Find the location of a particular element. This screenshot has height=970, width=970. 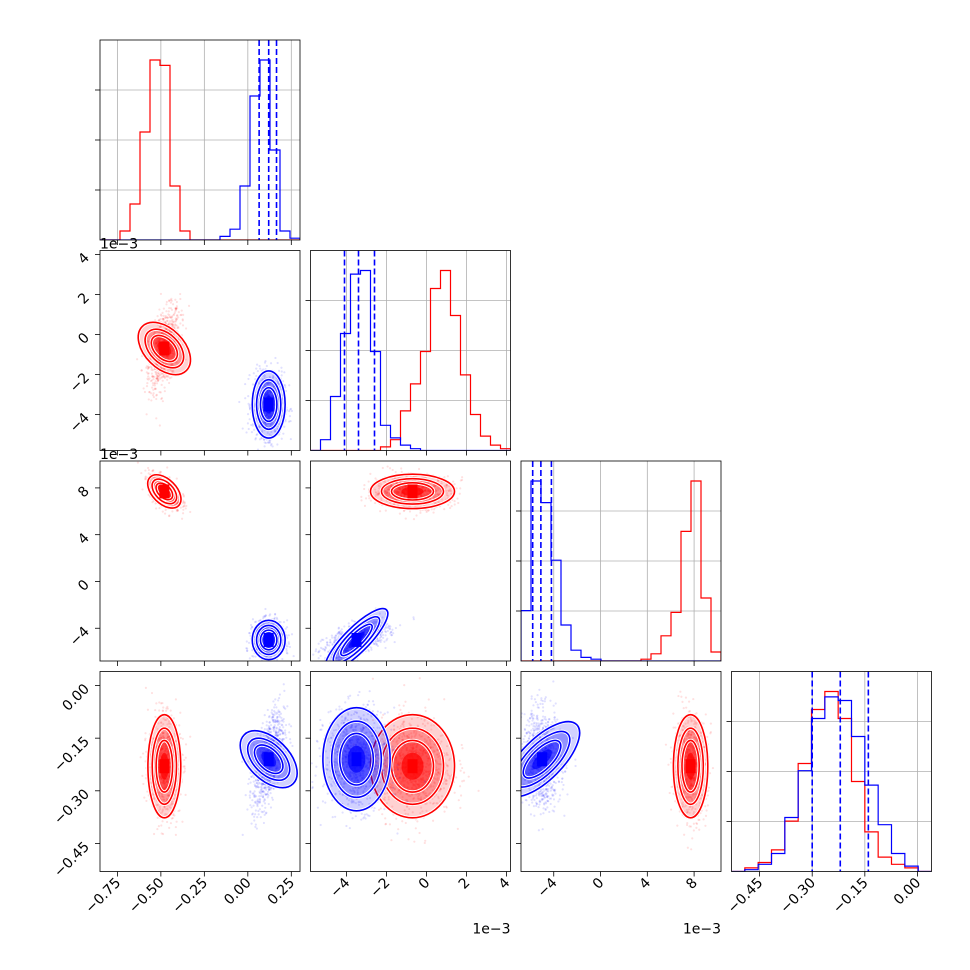

grid-lines is located at coordinates (200, 140).